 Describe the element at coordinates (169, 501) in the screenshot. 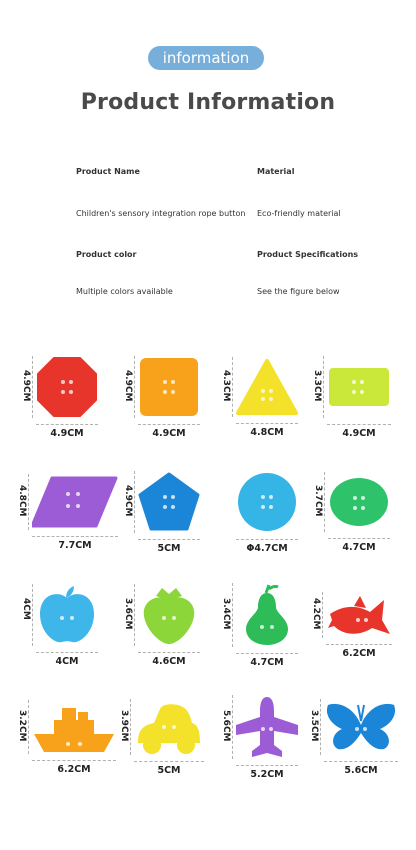

I see `pentagon-button-shape` at that location.